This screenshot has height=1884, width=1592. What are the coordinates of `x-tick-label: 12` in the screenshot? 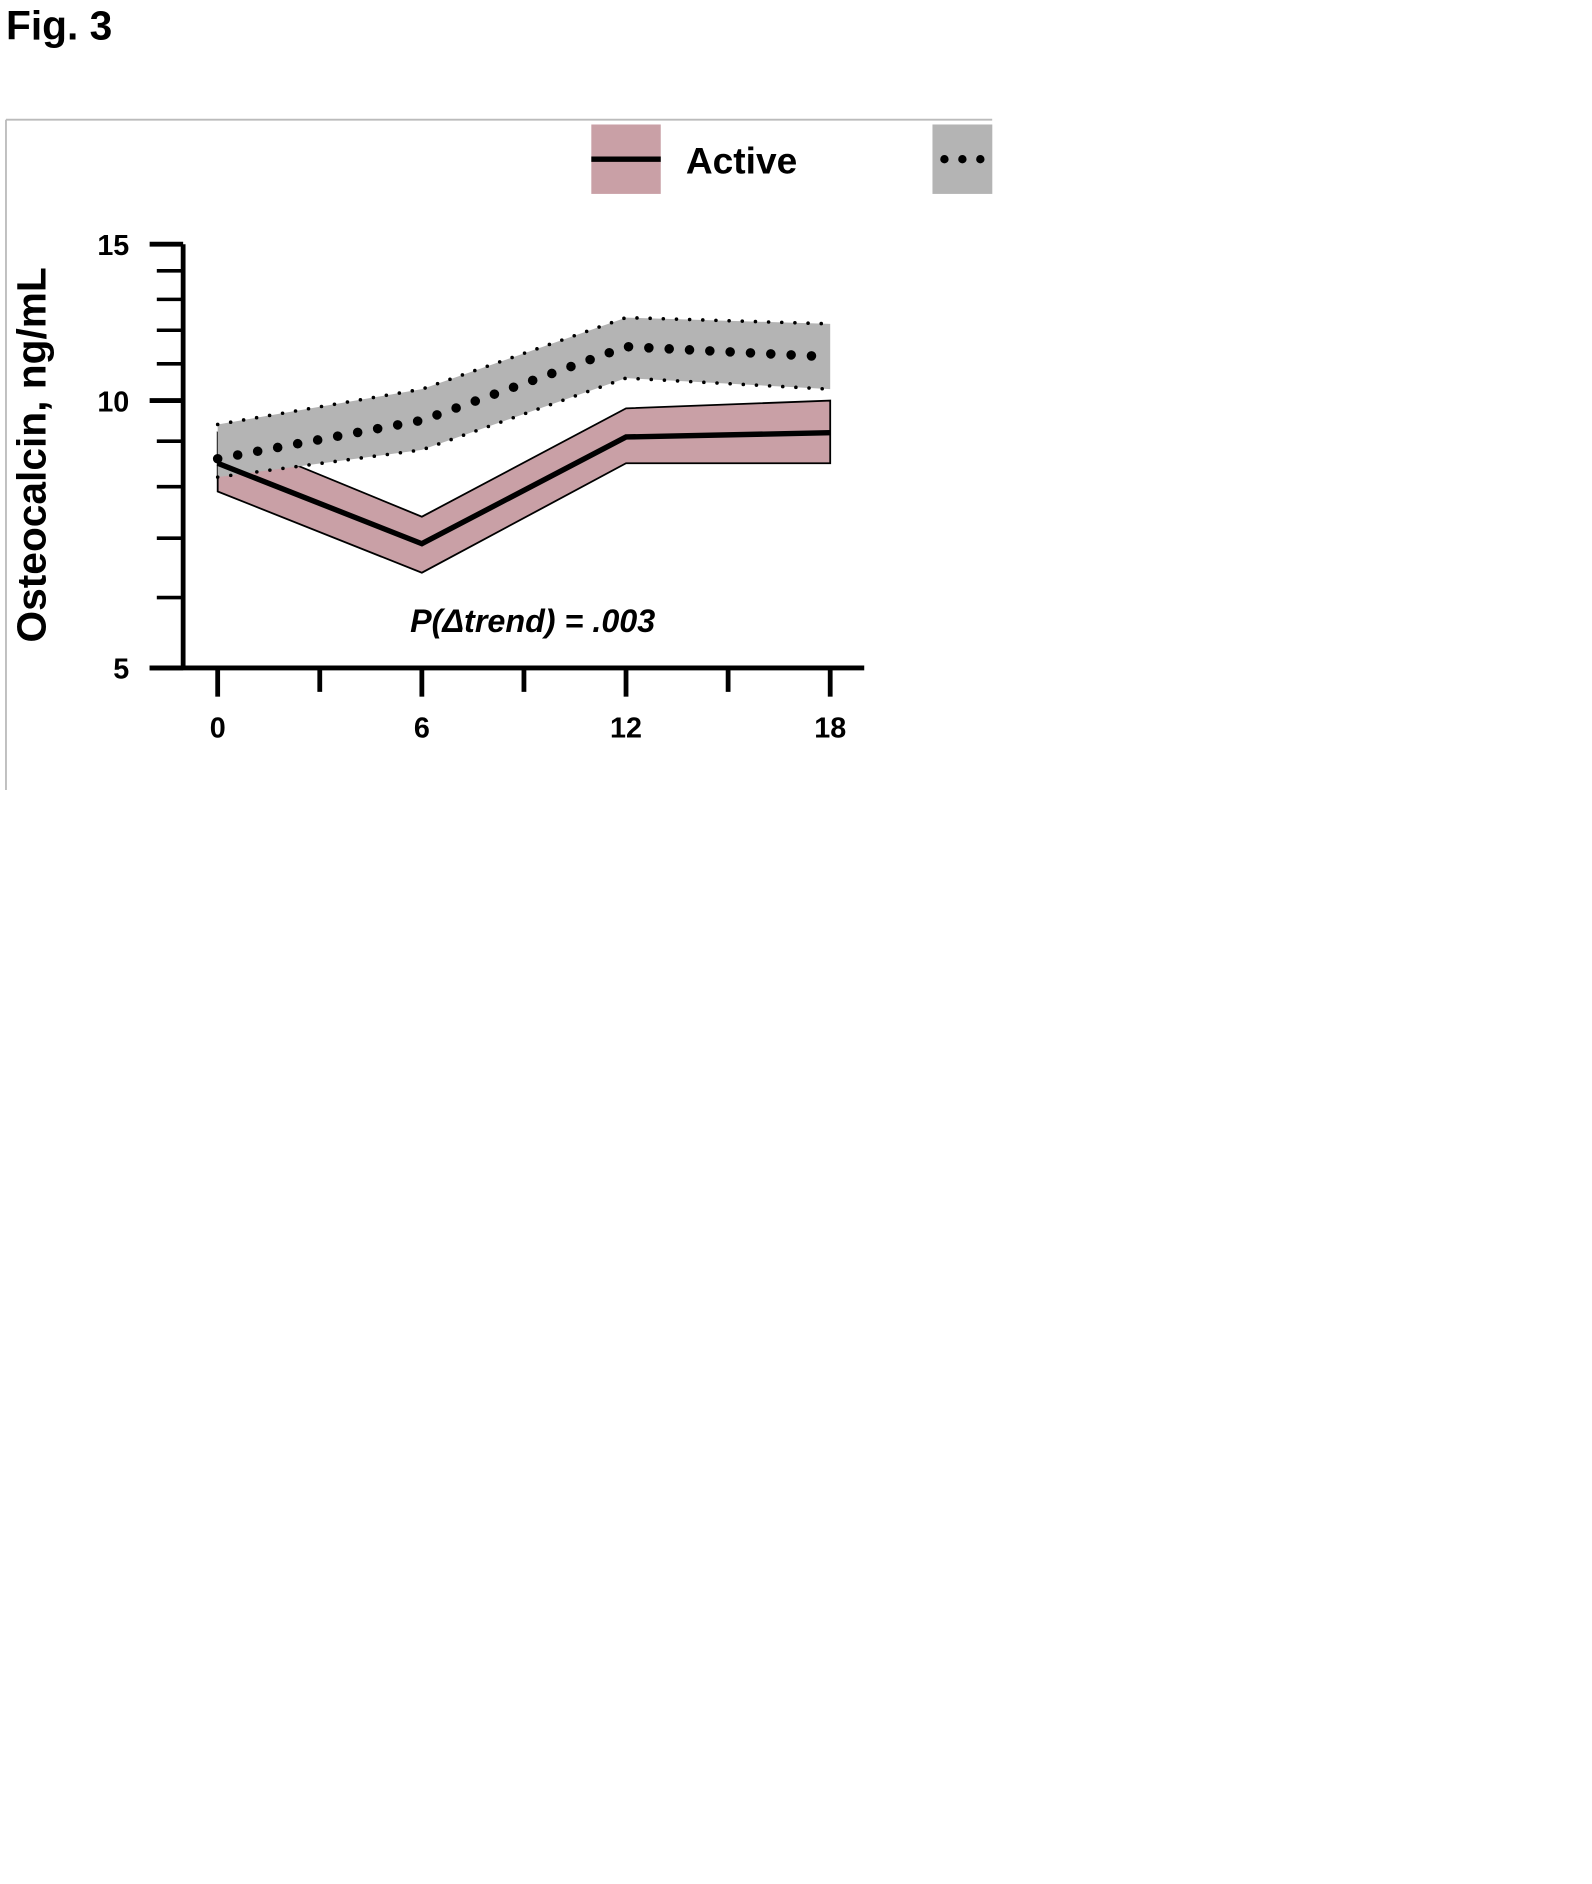 It's located at (626, 728).